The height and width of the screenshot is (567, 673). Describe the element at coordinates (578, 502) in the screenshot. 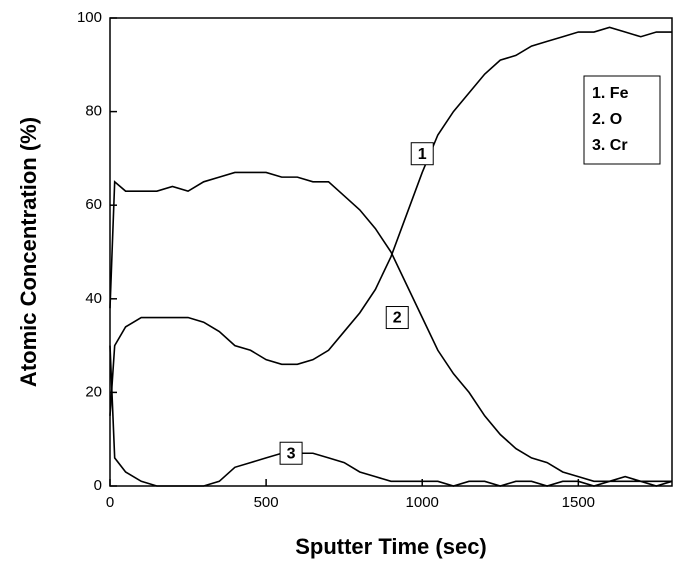

I see `x-tick-label: 1500` at that location.